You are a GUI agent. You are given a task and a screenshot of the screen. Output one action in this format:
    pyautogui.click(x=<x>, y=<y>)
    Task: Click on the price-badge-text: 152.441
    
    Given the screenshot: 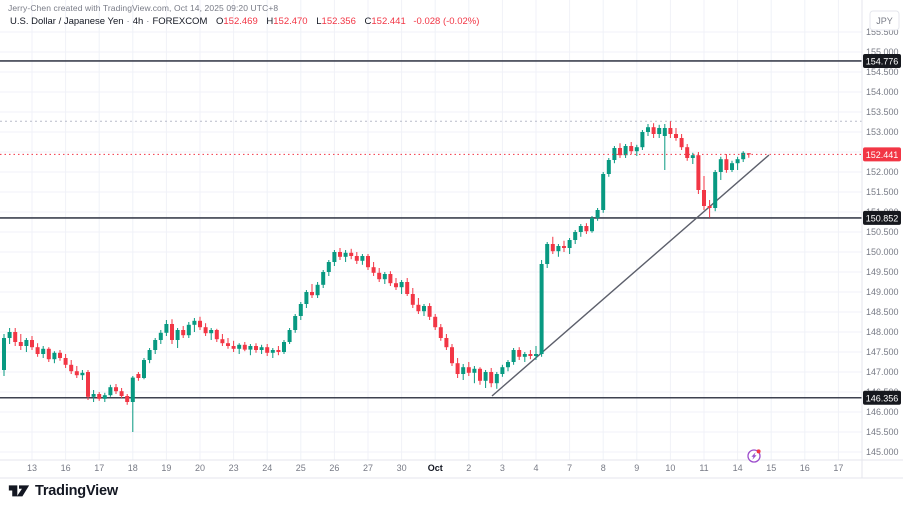 What is the action you would take?
    pyautogui.click(x=882, y=155)
    